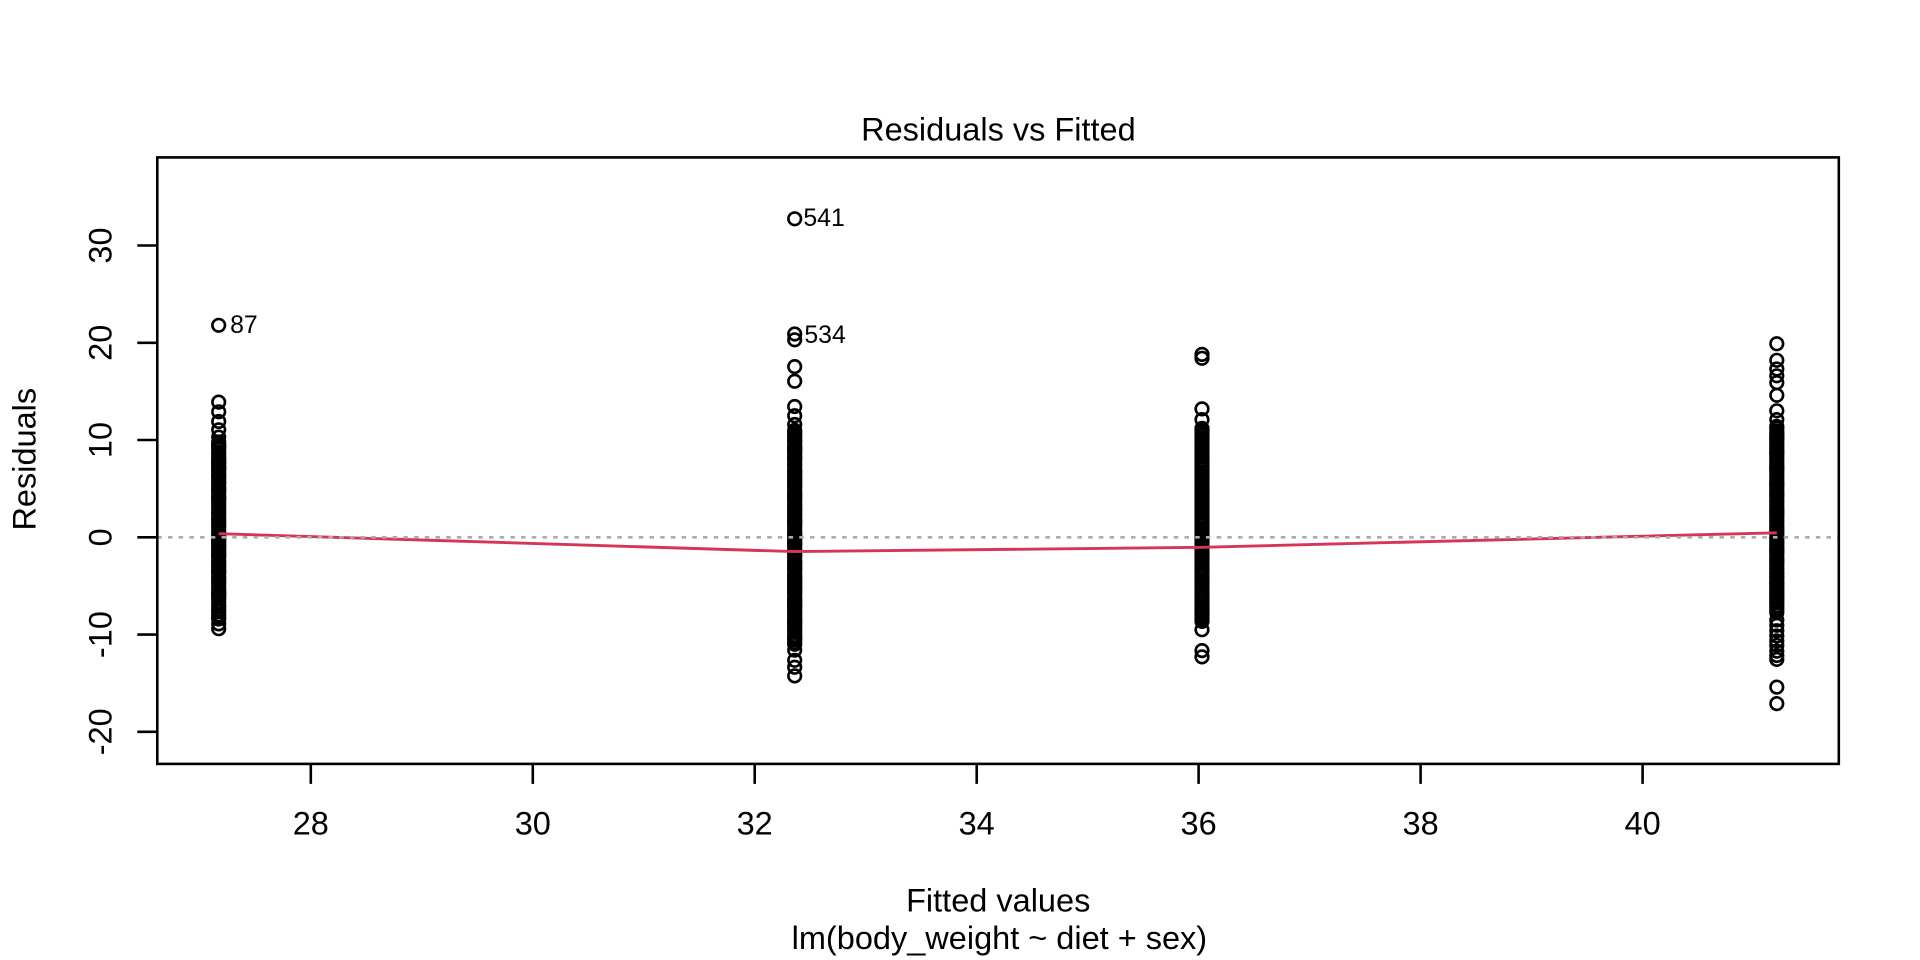  Describe the element at coordinates (1199, 823) in the screenshot. I see `svg-text: 36` at that location.